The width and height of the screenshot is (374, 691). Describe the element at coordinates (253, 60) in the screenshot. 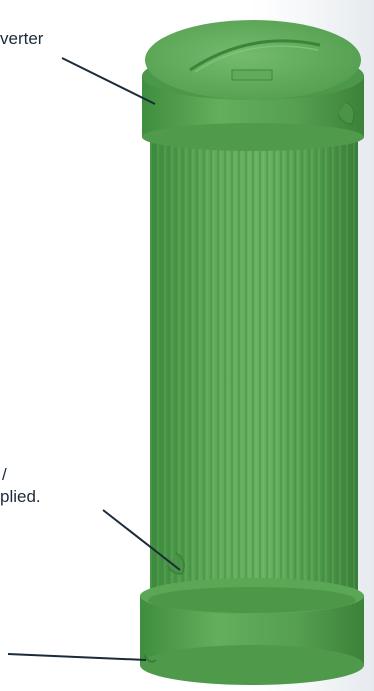

I see `lid` at that location.